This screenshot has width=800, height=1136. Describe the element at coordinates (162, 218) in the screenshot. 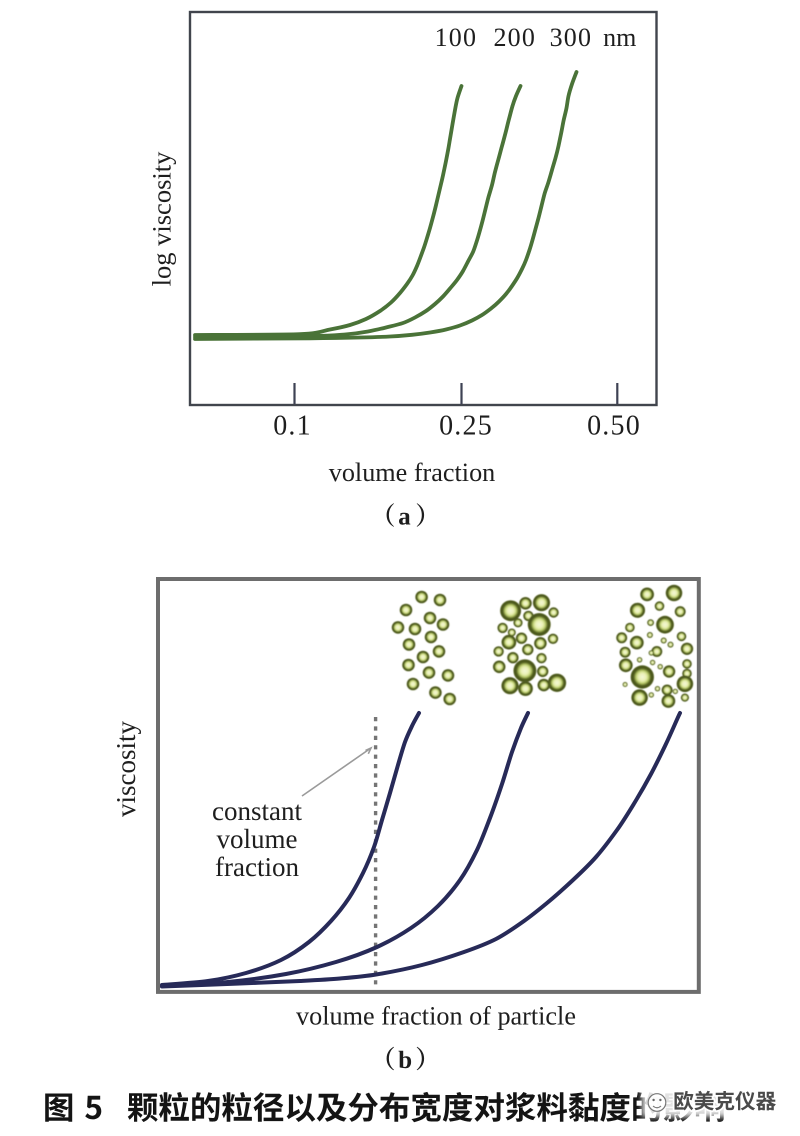

I see `svg-text: log viscosity` at that location.